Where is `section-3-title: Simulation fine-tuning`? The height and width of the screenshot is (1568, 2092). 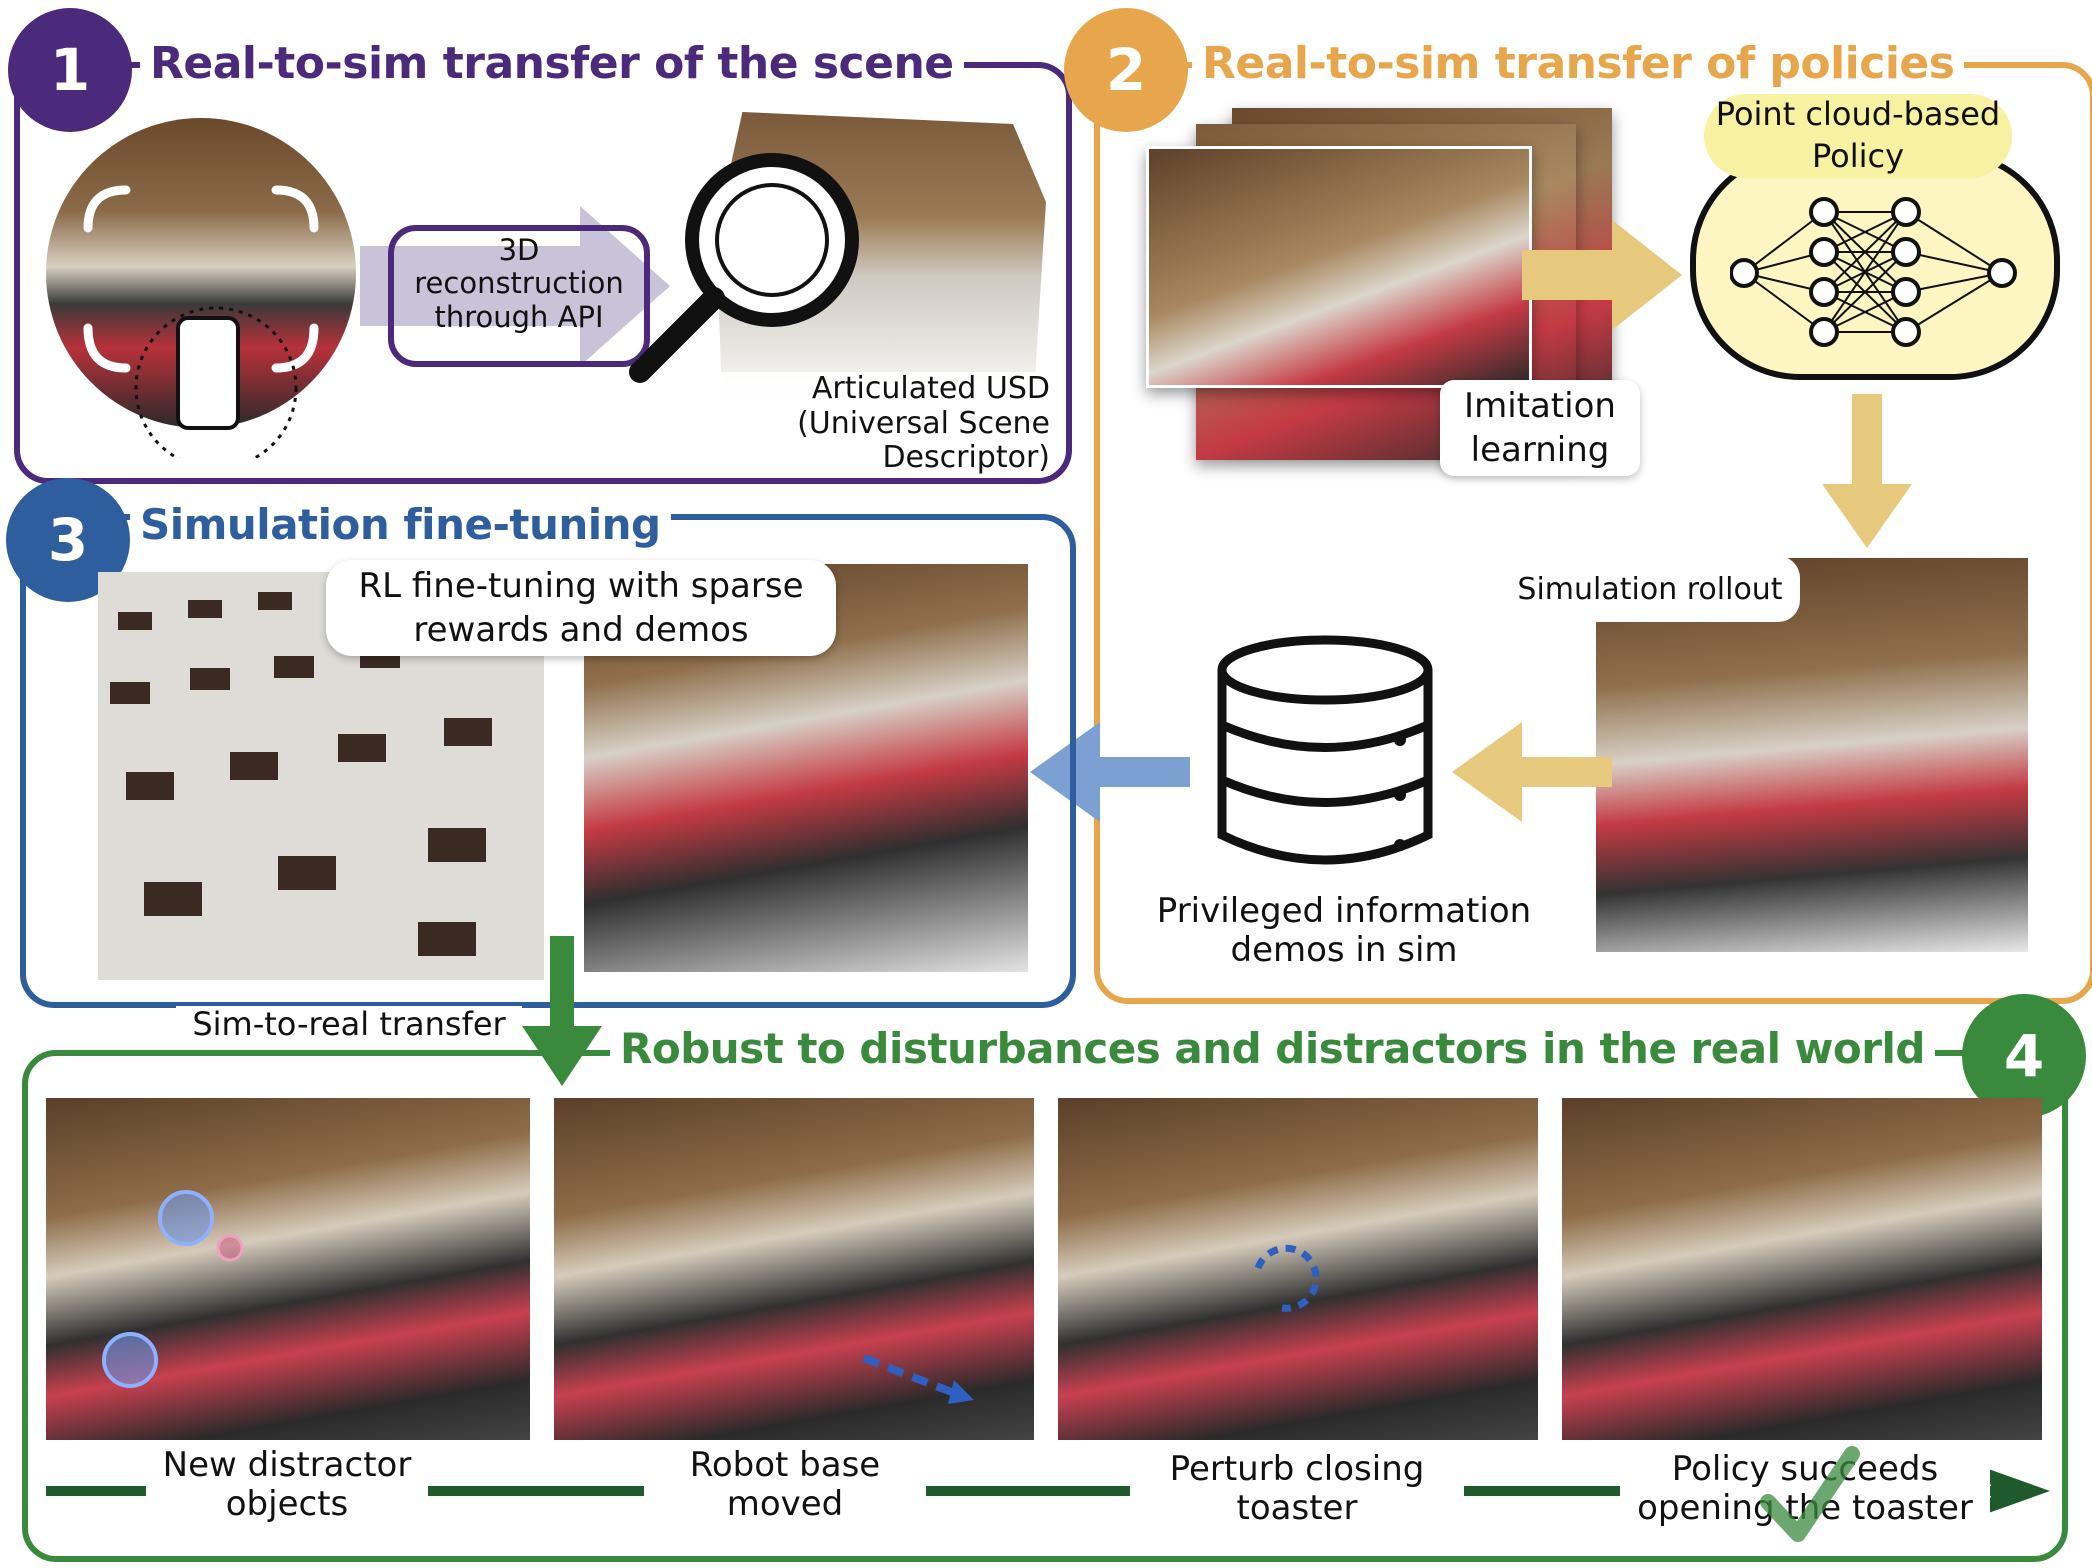
section-3-title: Simulation fine-tuning is located at coordinates (400, 524).